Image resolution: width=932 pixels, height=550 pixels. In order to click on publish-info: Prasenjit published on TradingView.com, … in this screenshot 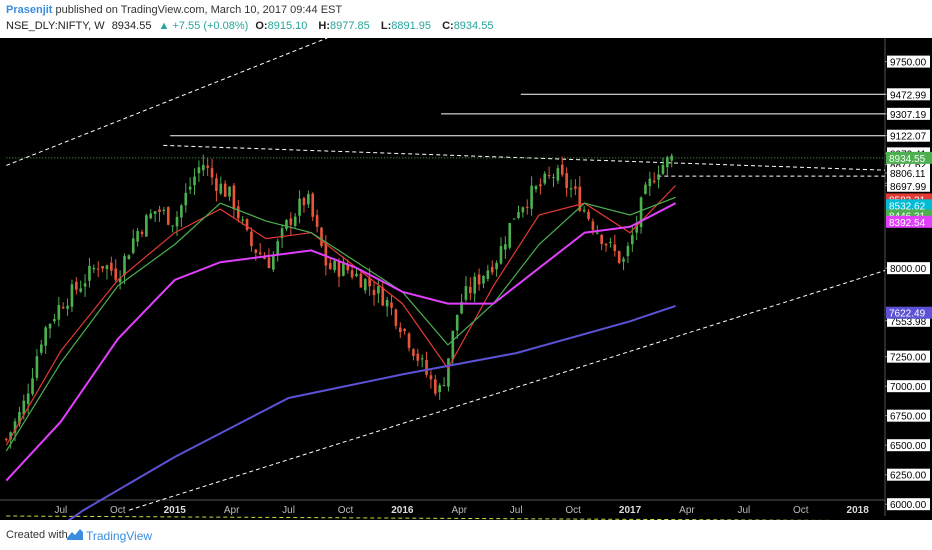, I will do `click(174, 10)`.